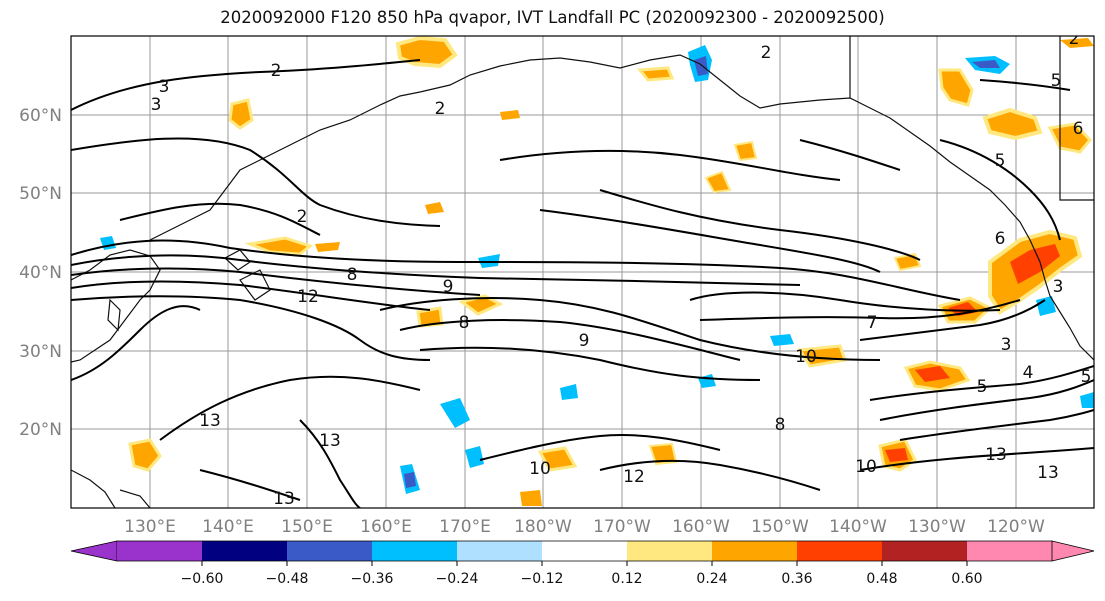 Image resolution: width=1105 pixels, height=601 pixels. I want to click on colorbar-tick-label: −0.48, so click(287, 579).